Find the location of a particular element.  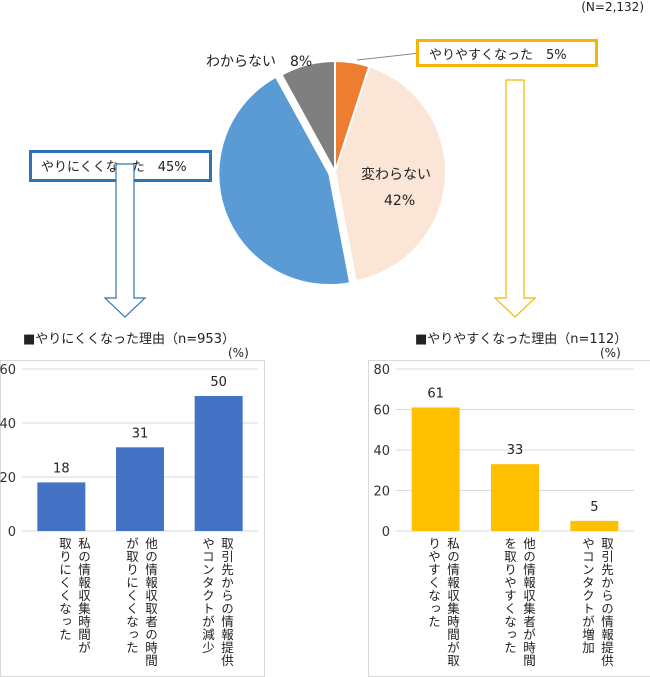

left-bar-chart: 0 20 40 60 18 31 50 is located at coordinates (129, 451).